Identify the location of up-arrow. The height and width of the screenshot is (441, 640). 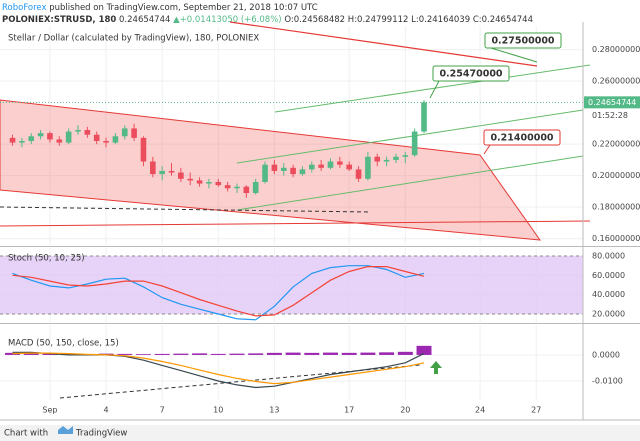
(436, 367).